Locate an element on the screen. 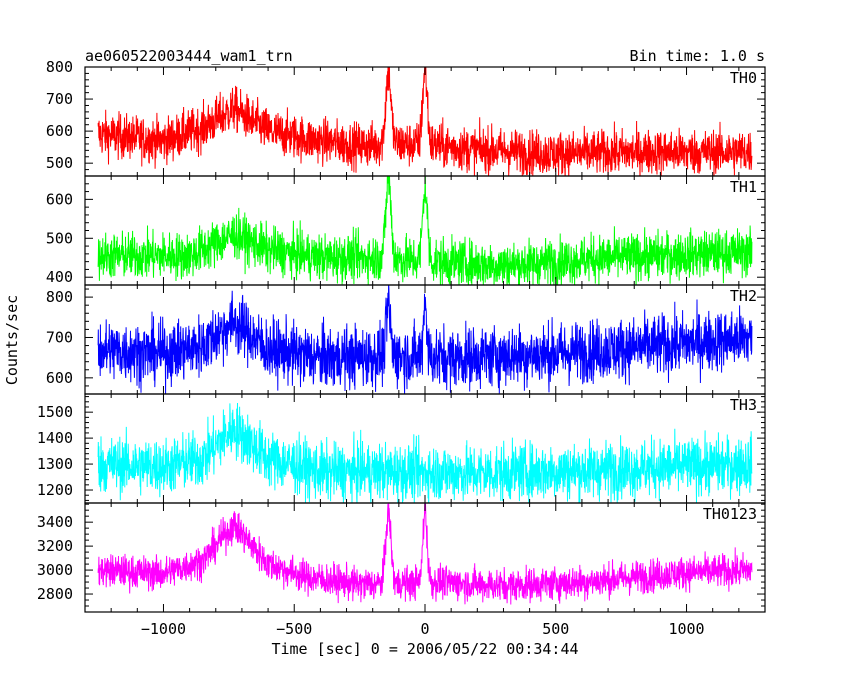 Image resolution: width=850 pixels, height=680 pixels. x-axis: −1000 −500 0 500 1000 is located at coordinates (423, 629).